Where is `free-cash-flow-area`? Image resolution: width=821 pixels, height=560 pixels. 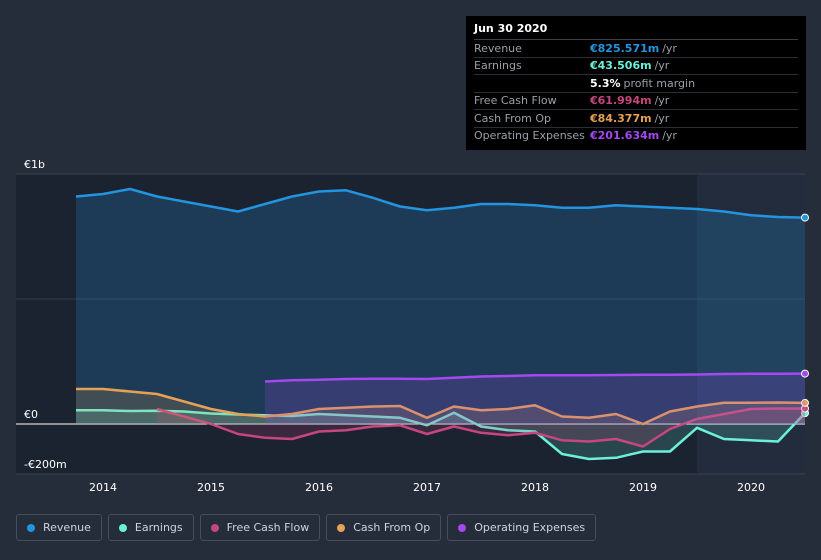 free-cash-flow-area is located at coordinates (481, 427).